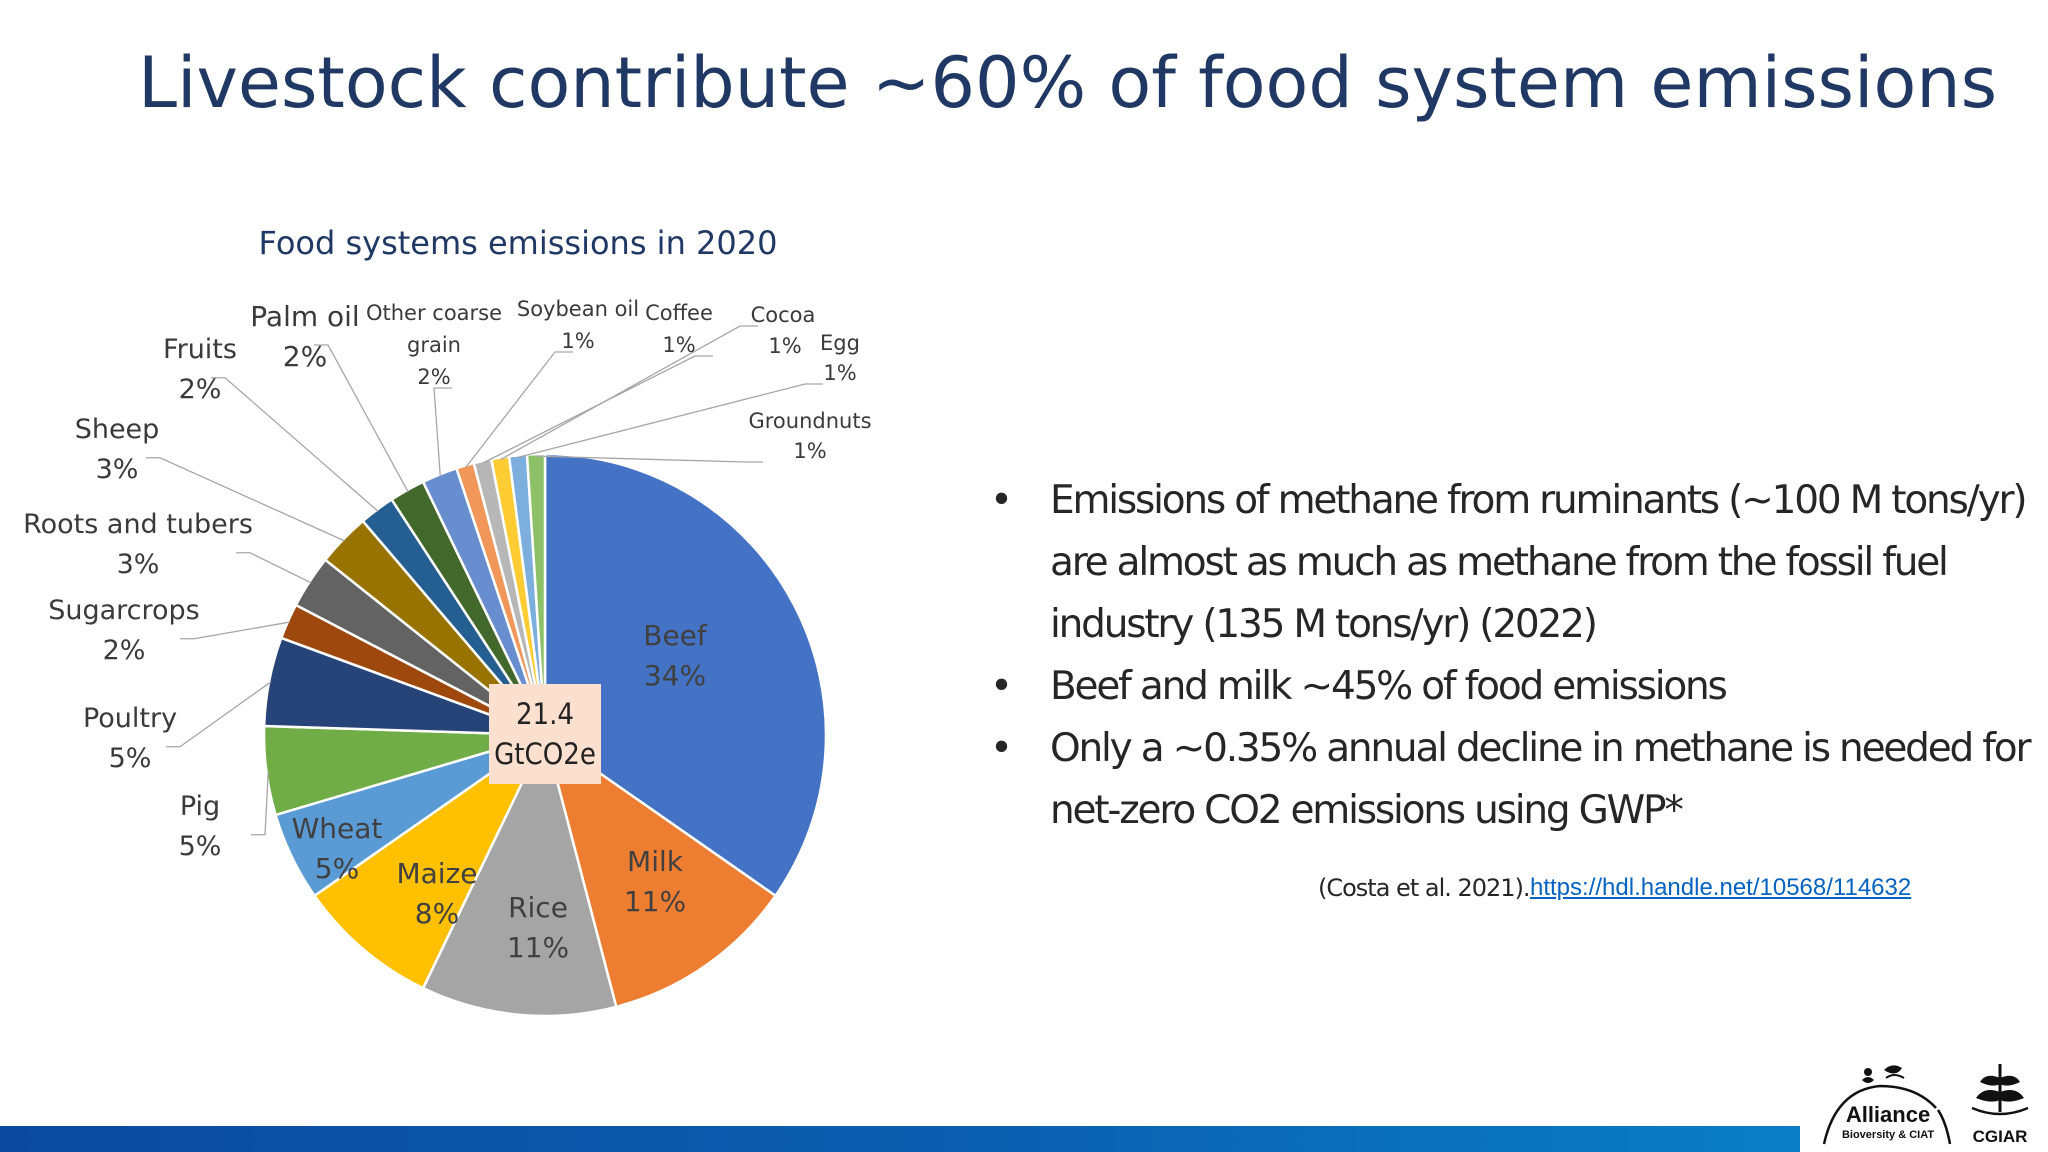 Image resolution: width=2048 pixels, height=1152 pixels. Describe the element at coordinates (436, 893) in the screenshot. I see `slice-label-maize: Maize 8%` at that location.